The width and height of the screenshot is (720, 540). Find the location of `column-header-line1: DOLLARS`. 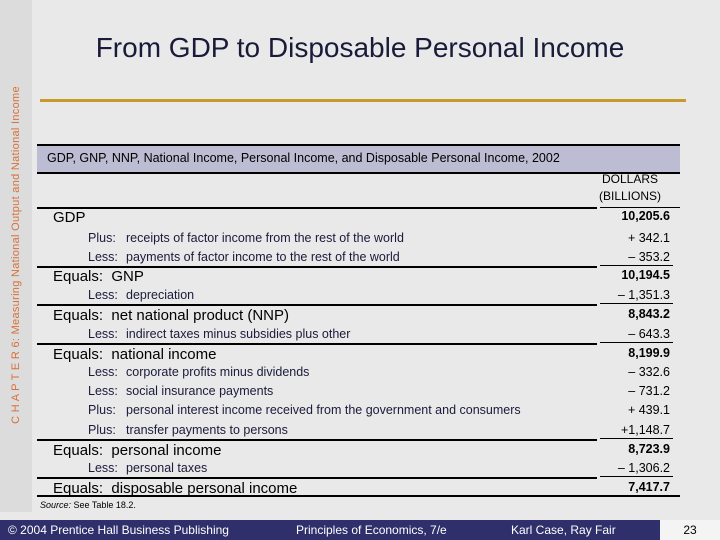

column-header-line1: DOLLARS is located at coordinates (630, 179).